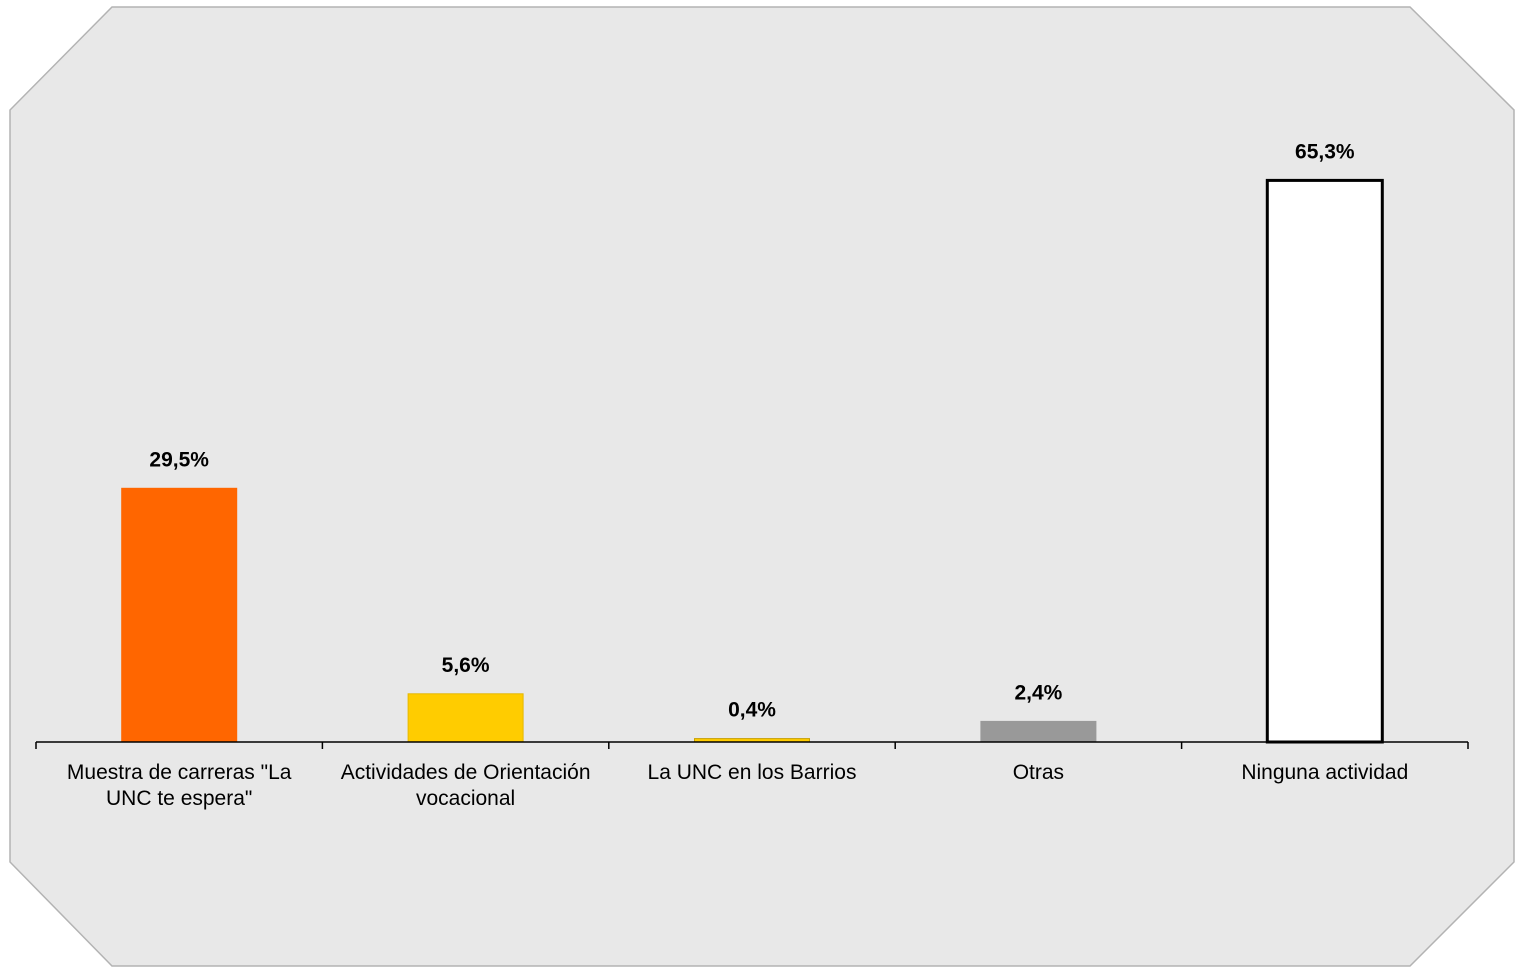 Image resolution: width=1521 pixels, height=967 pixels. I want to click on category-label-1-line-0: Actividades de Orientación, so click(466, 772).